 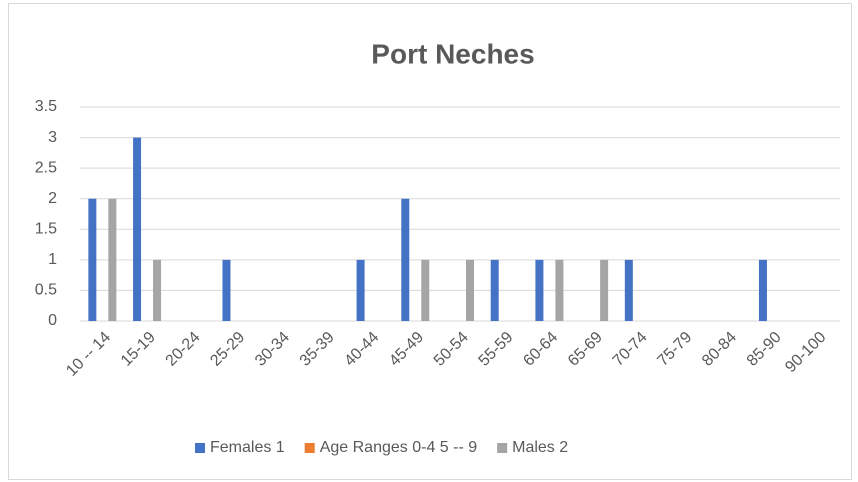 What do you see at coordinates (399, 447) in the screenshot?
I see `legend-label: Age Ranges 0-4 5 -- 9` at bounding box center [399, 447].